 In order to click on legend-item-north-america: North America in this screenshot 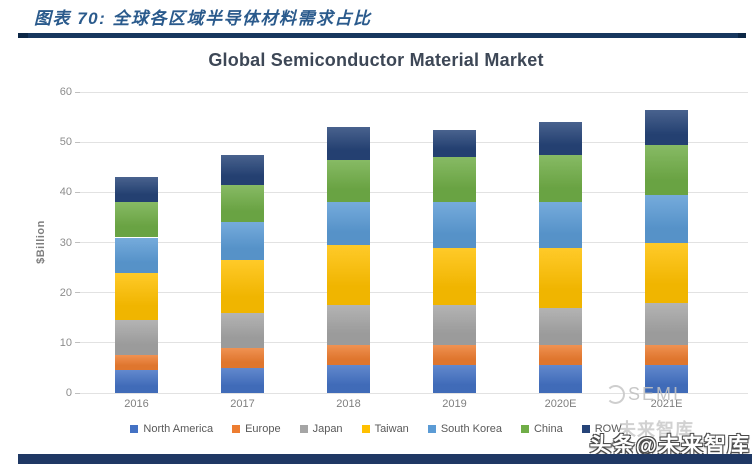, I will do `click(171, 429)`.